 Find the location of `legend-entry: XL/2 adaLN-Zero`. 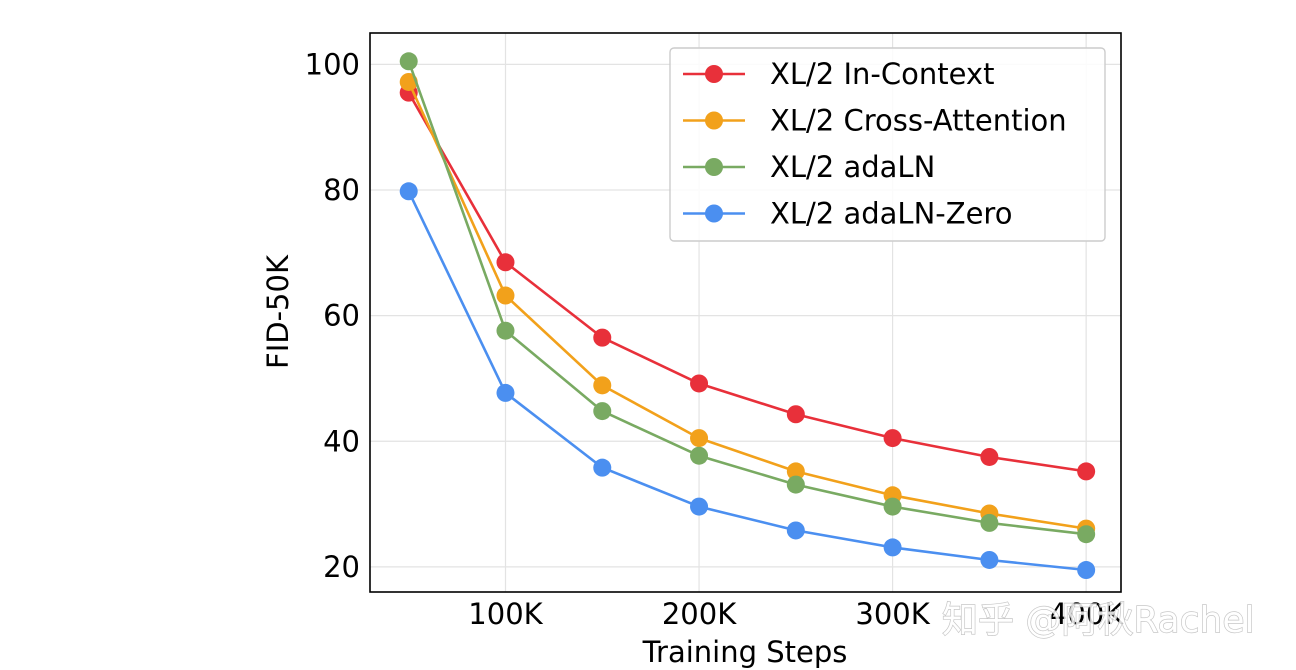

legend-entry: XL/2 adaLN-Zero is located at coordinates (847, 214).